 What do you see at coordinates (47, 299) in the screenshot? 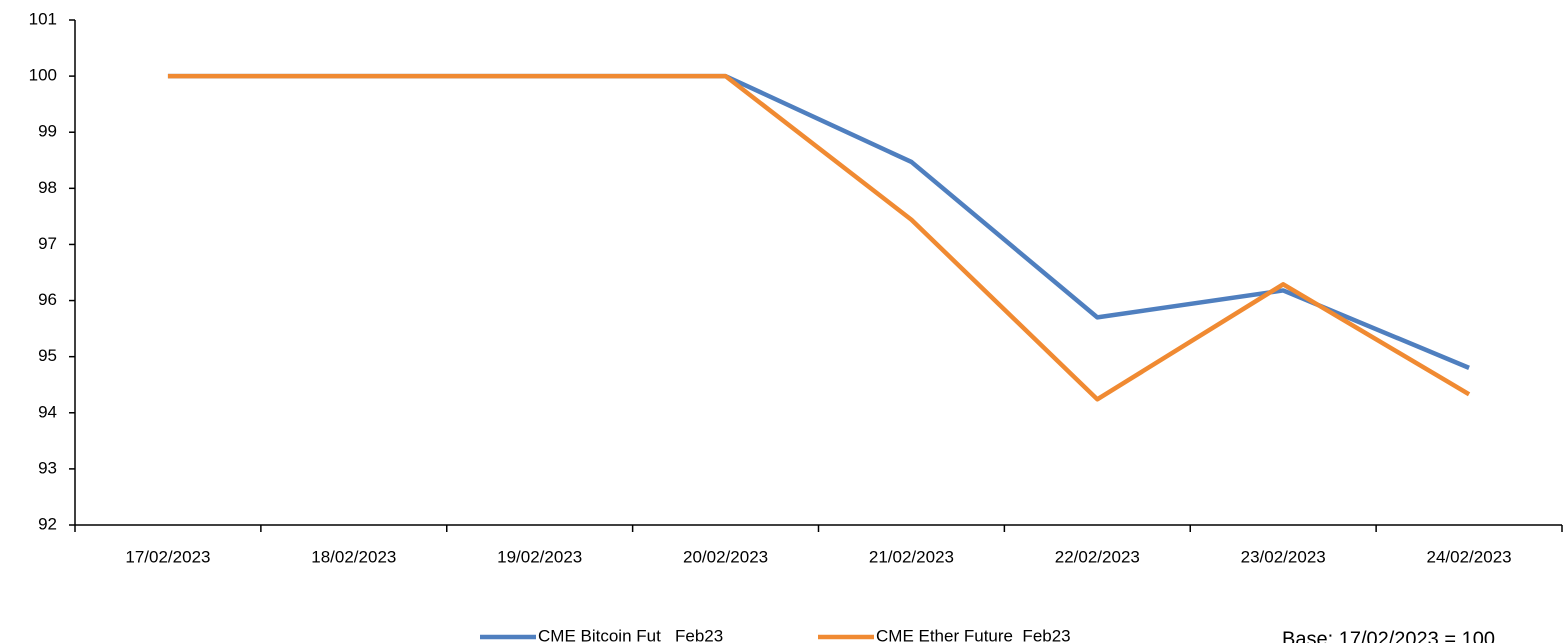
I see `y-tick-label: 96` at bounding box center [47, 299].